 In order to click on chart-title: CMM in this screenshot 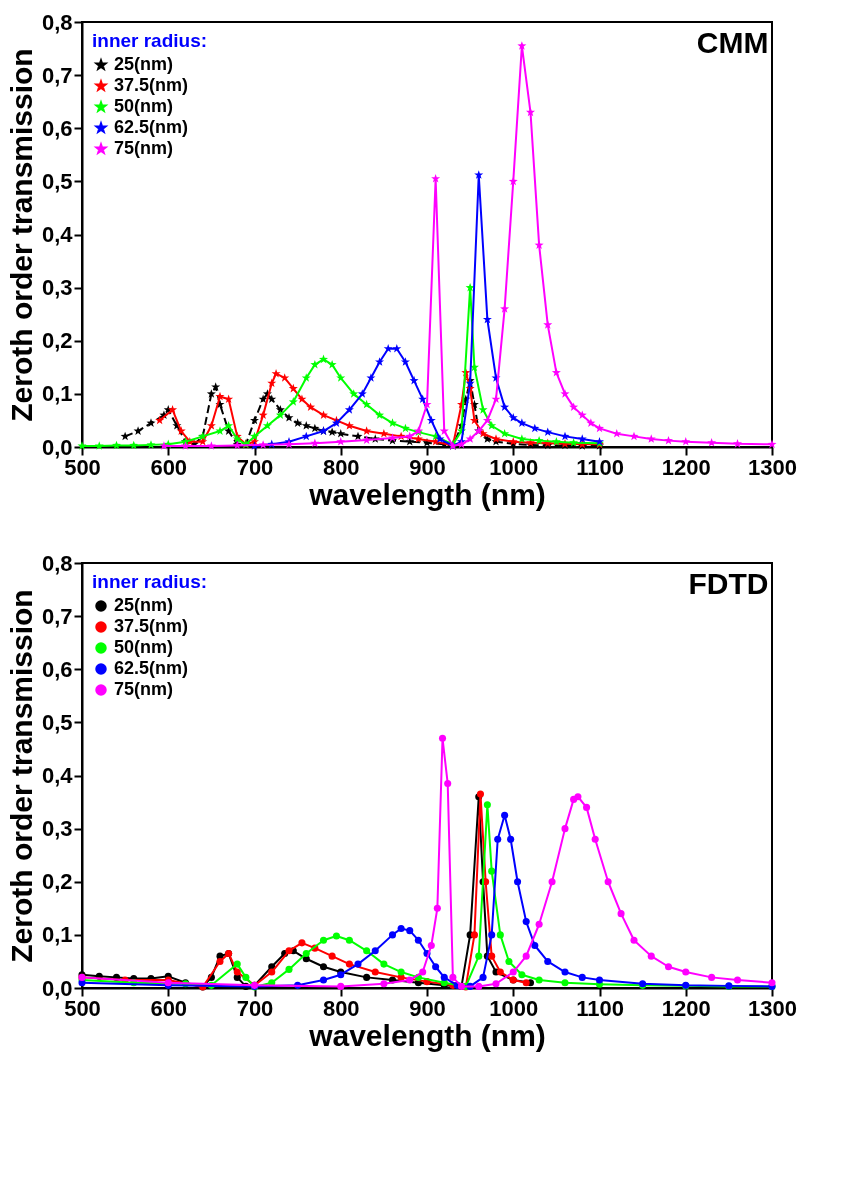, I will do `click(732, 42)`.